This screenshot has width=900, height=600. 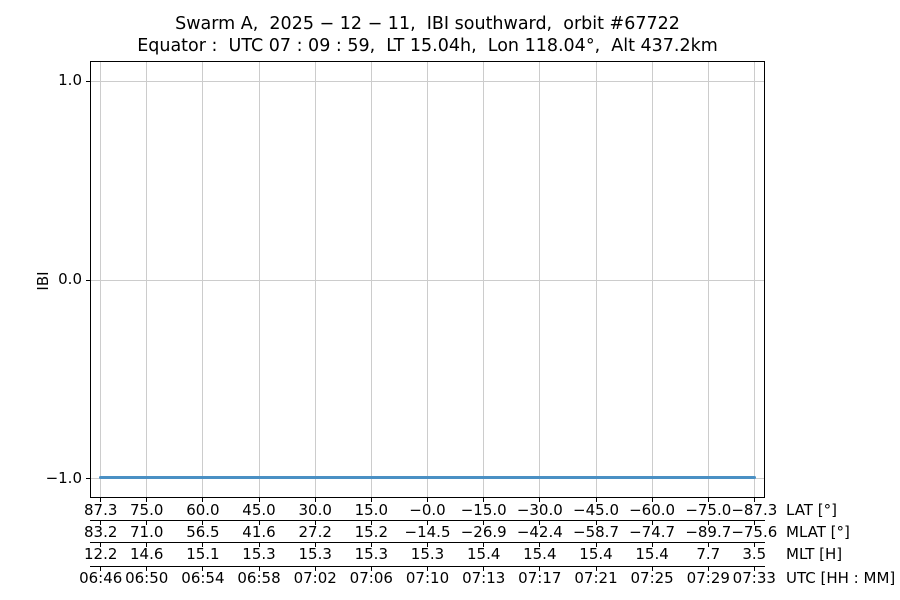 What do you see at coordinates (754, 578) in the screenshot?
I see `x-tick-label: 07:33` at bounding box center [754, 578].